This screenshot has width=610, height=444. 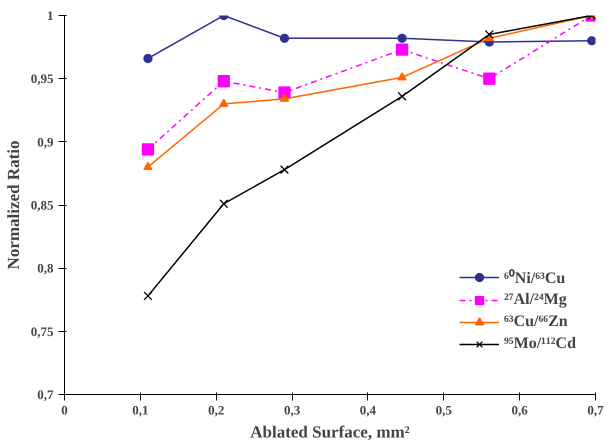 I want to click on x-tick-label: 0,3, so click(x=292, y=410).